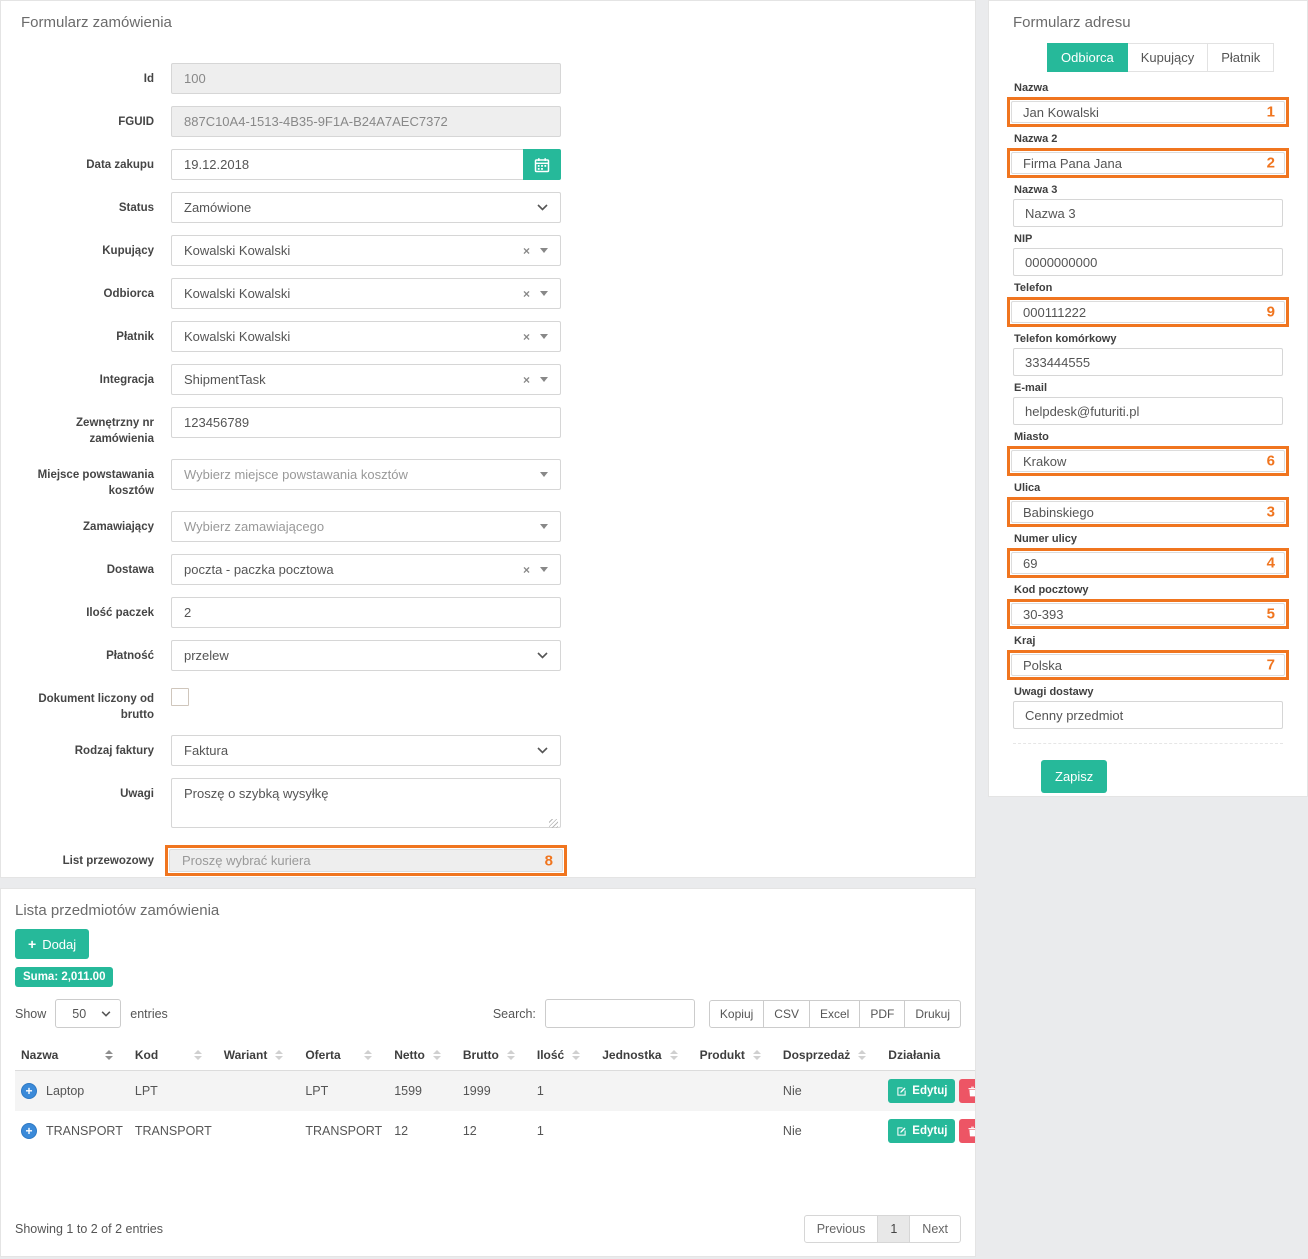 The height and width of the screenshot is (1259, 1308). I want to click on street-number-input, so click(1148, 563).